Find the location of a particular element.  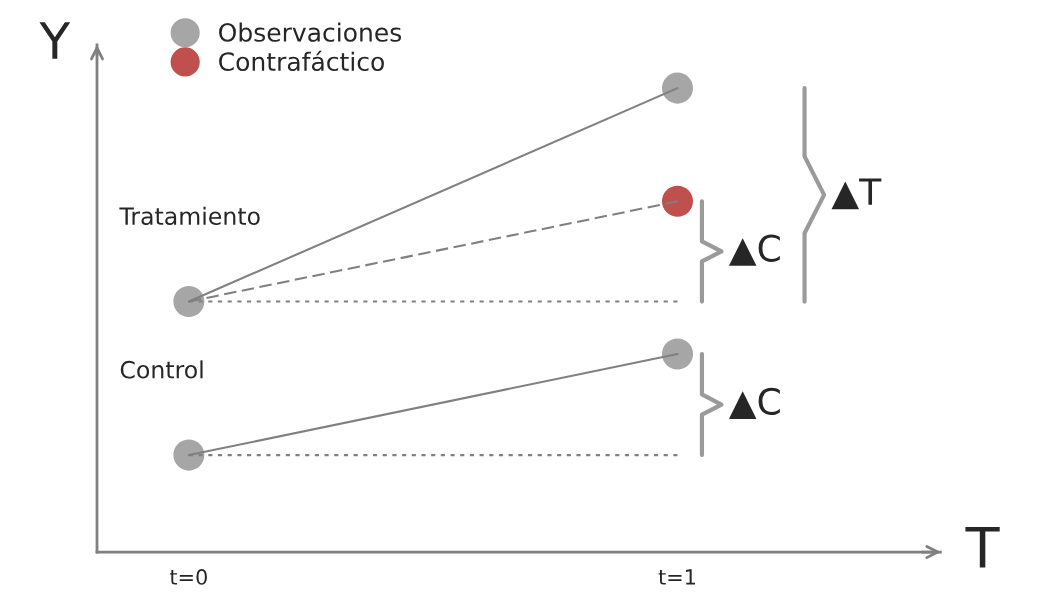

legend-label: Observaciones is located at coordinates (310, 32).